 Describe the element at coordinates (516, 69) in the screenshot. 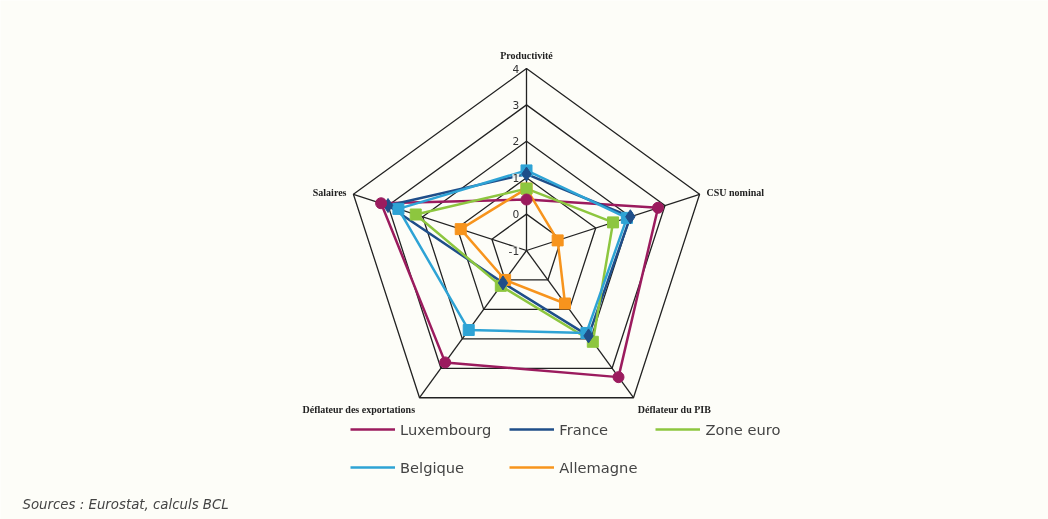

I see `y-tick-label: 4` at that location.